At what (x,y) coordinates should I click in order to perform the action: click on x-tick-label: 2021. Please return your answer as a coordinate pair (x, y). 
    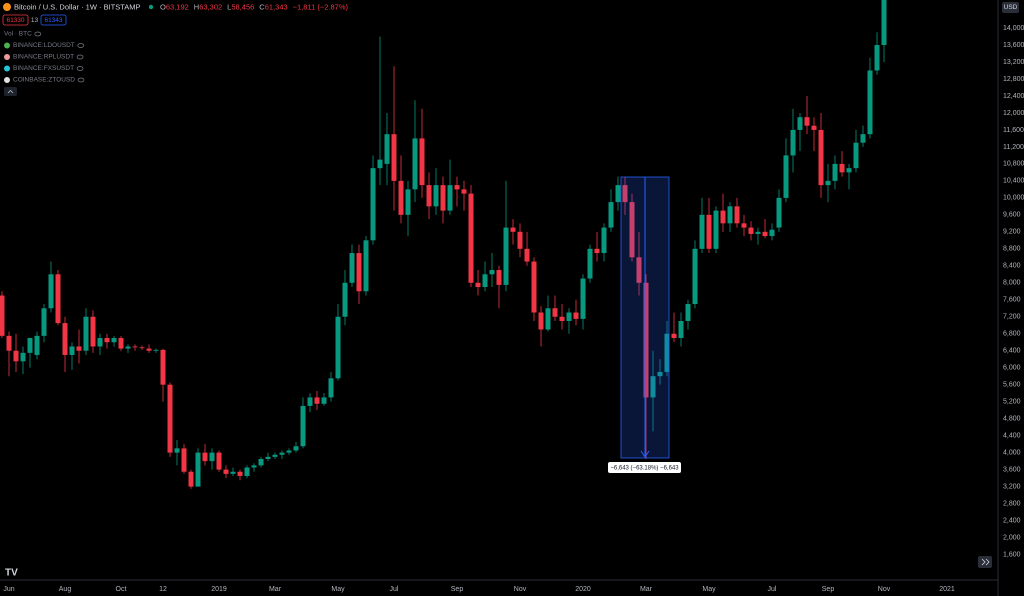
    Looking at the image, I should click on (947, 589).